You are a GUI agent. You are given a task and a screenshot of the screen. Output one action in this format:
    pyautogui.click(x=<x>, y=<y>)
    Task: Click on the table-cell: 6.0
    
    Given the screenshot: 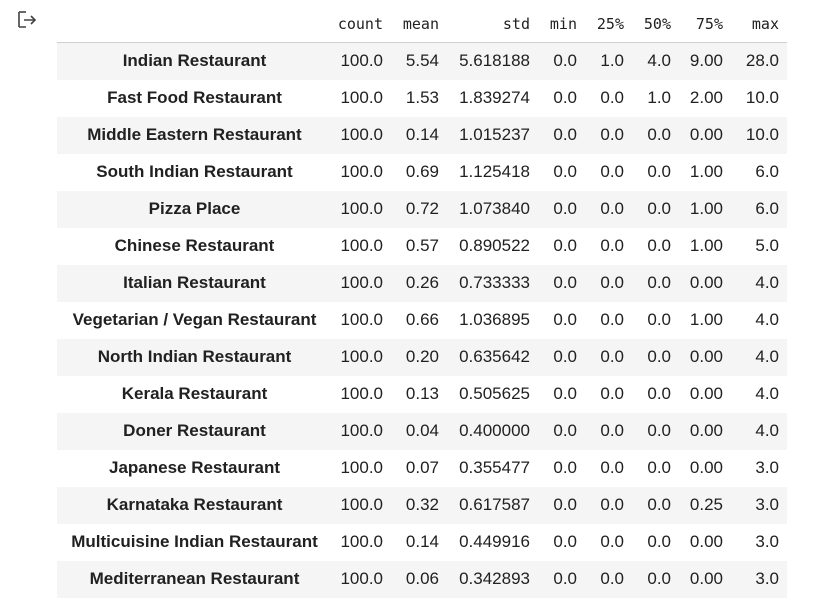 What is the action you would take?
    pyautogui.click(x=767, y=208)
    